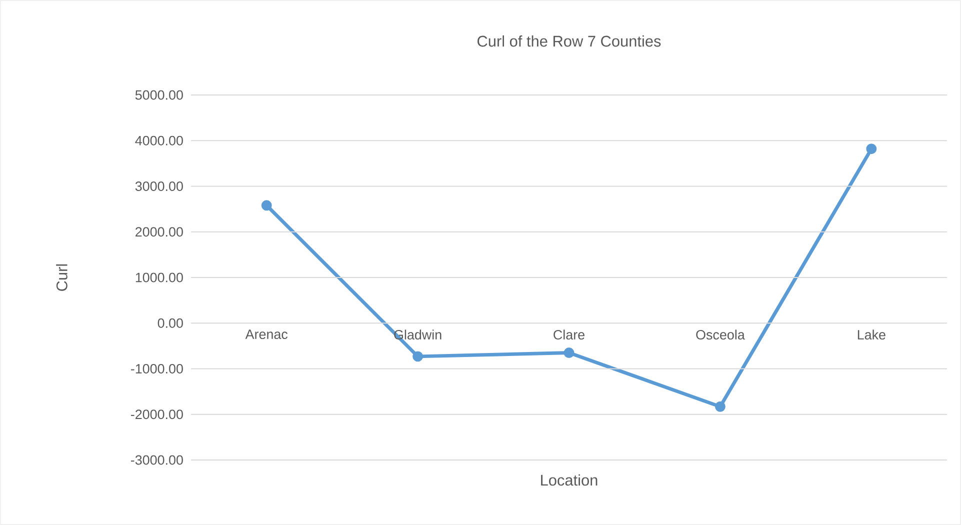  I want to click on y-tick-label: 4000.00, so click(159, 141).